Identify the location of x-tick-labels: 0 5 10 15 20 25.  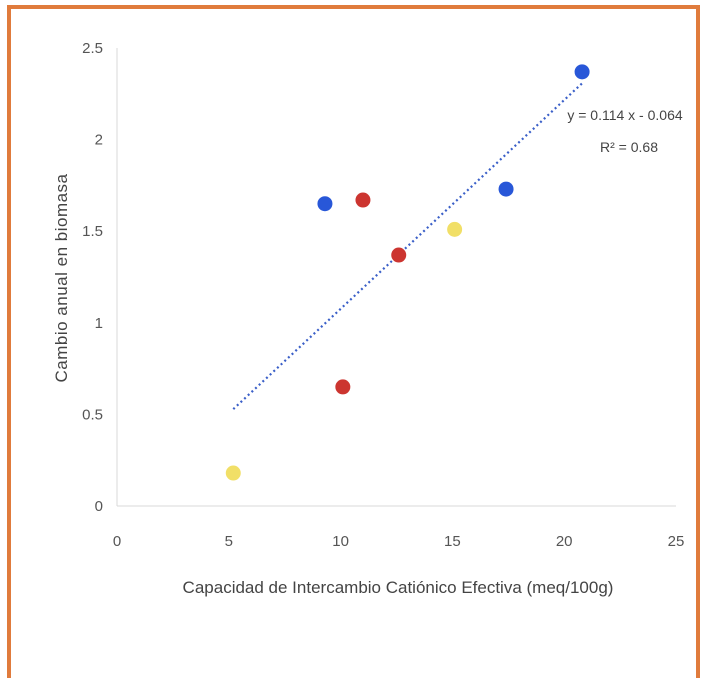
(399, 541).